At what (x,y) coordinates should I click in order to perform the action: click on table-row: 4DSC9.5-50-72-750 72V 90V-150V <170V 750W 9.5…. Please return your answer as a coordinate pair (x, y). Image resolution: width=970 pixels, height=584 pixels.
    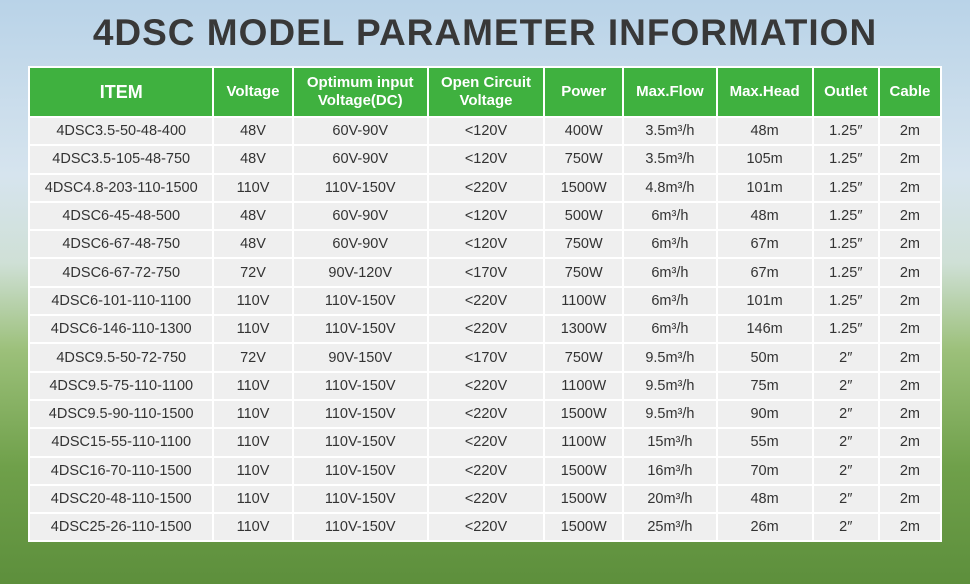
    Looking at the image, I should click on (485, 357).